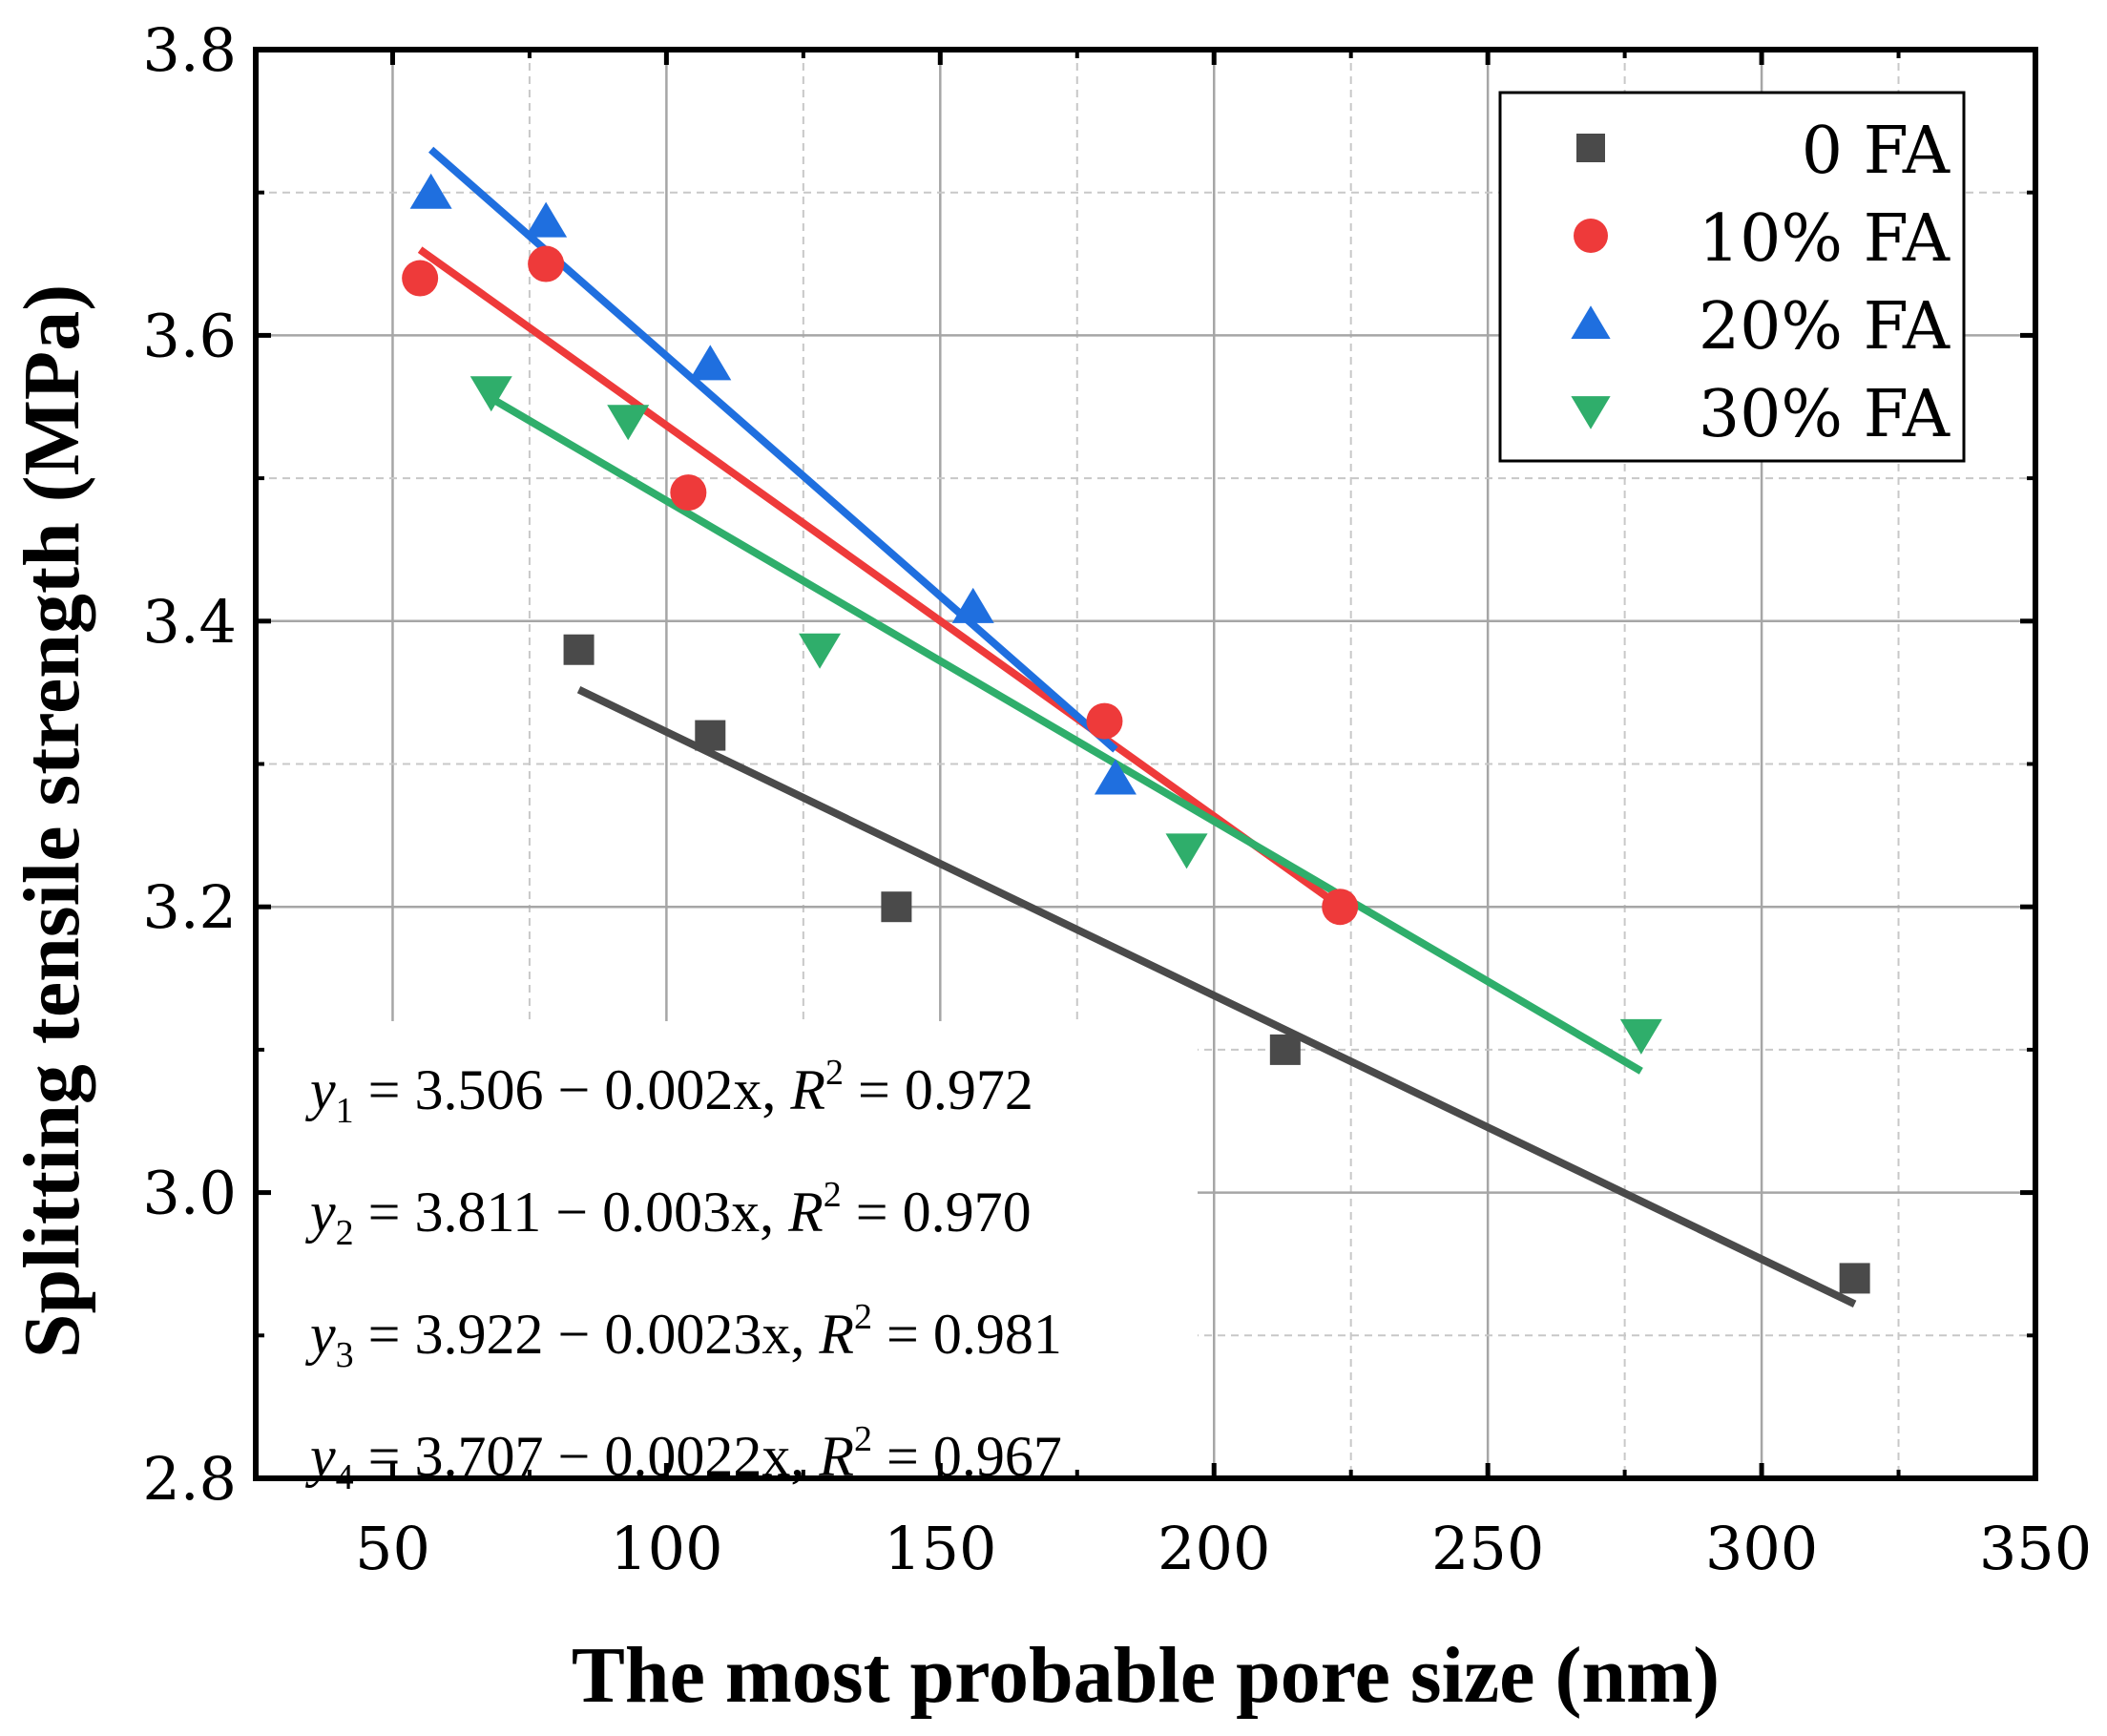 This screenshot has height=1736, width=2107. Describe the element at coordinates (1825, 239) in the screenshot. I see `legend-label: 10% FA` at that location.